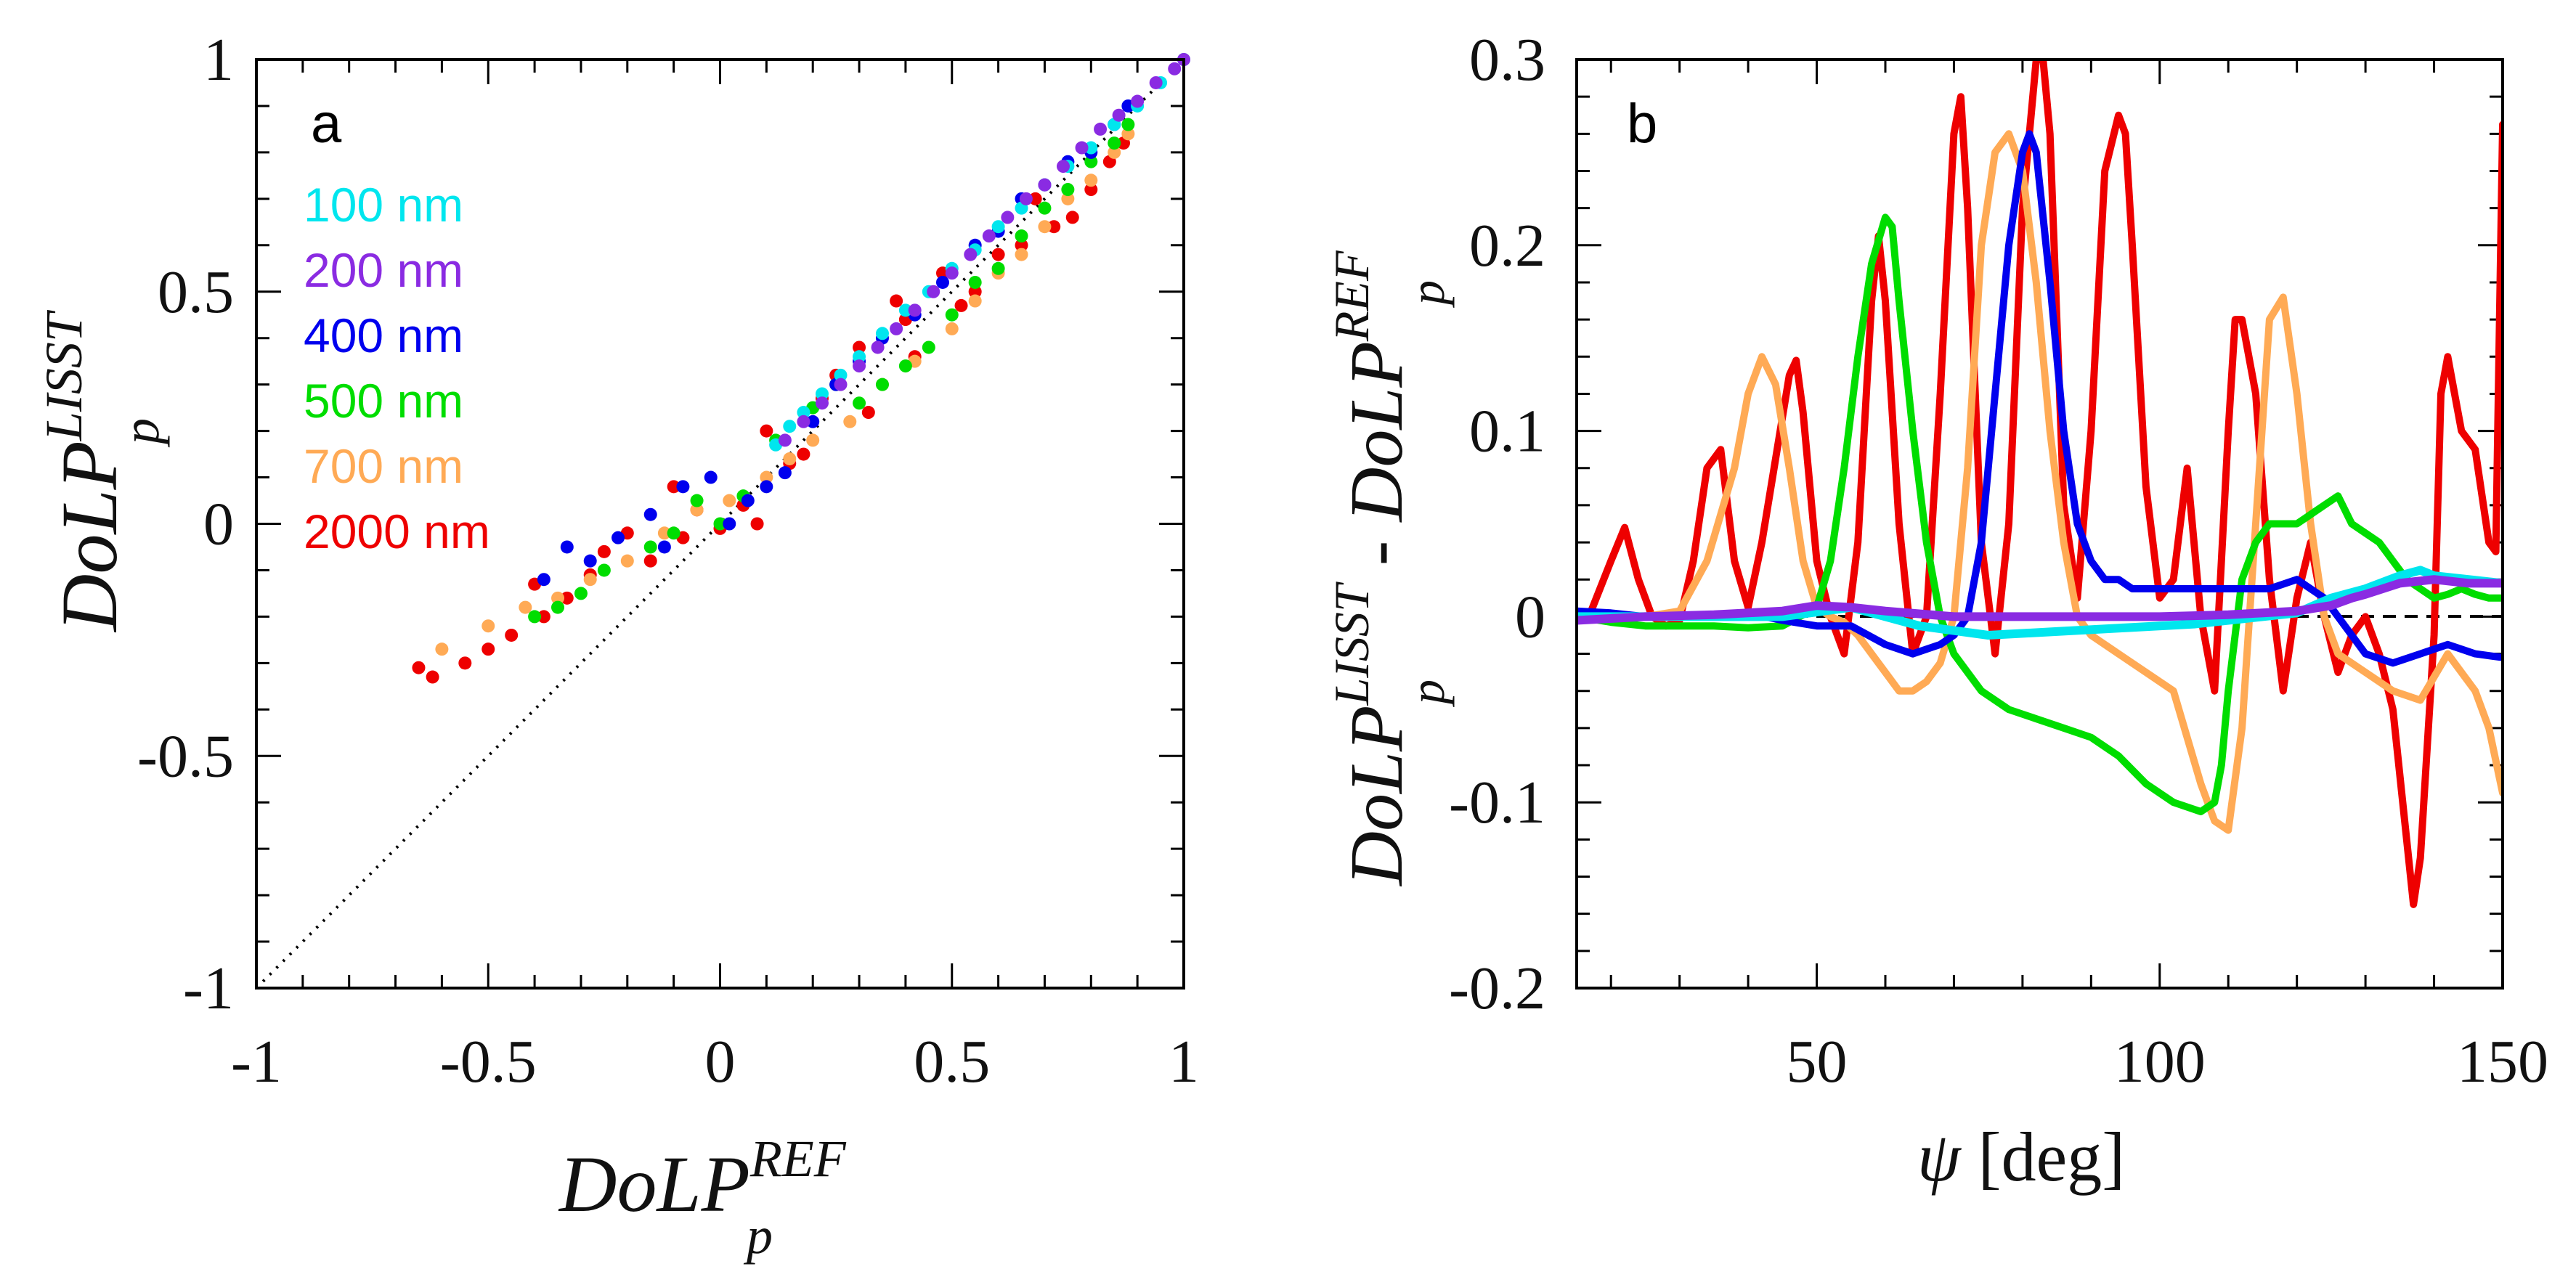 This screenshot has height=1277, width=2576. I want to click on panel-a-x-tick-label: 0, so click(721, 1062).